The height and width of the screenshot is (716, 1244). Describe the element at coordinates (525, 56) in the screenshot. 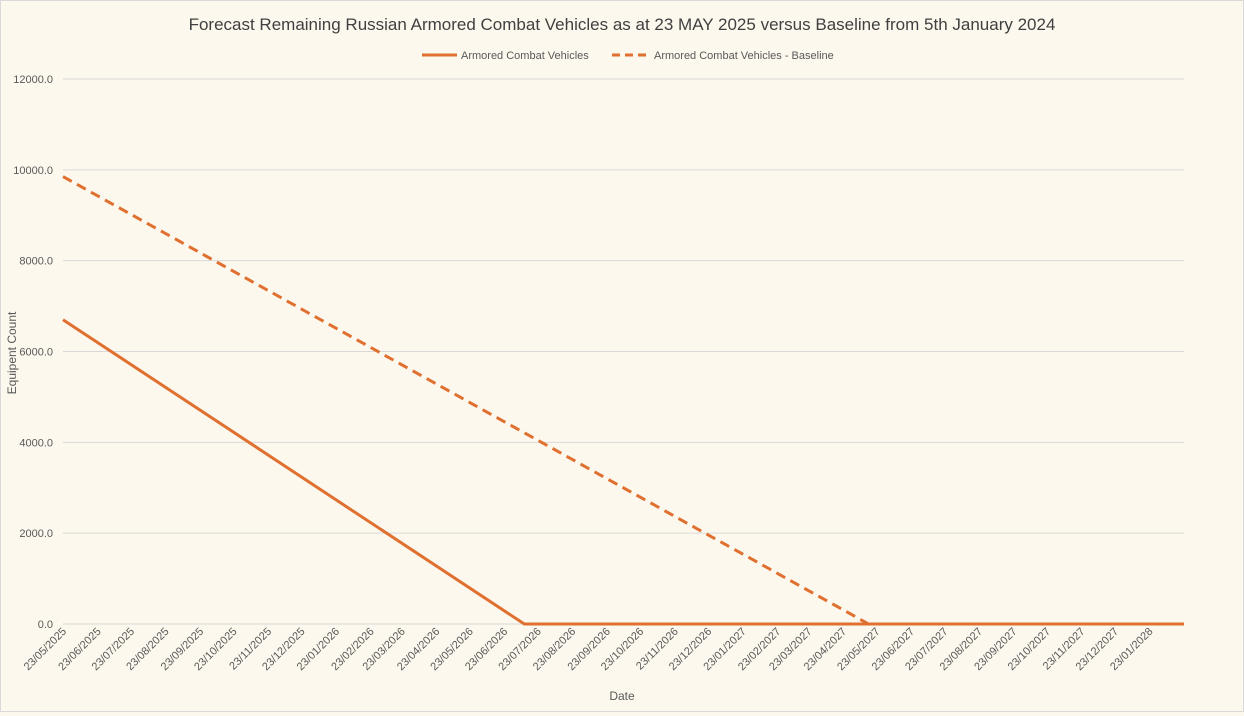

I see `legend-label-acv: Armored Combat Vehicles` at that location.